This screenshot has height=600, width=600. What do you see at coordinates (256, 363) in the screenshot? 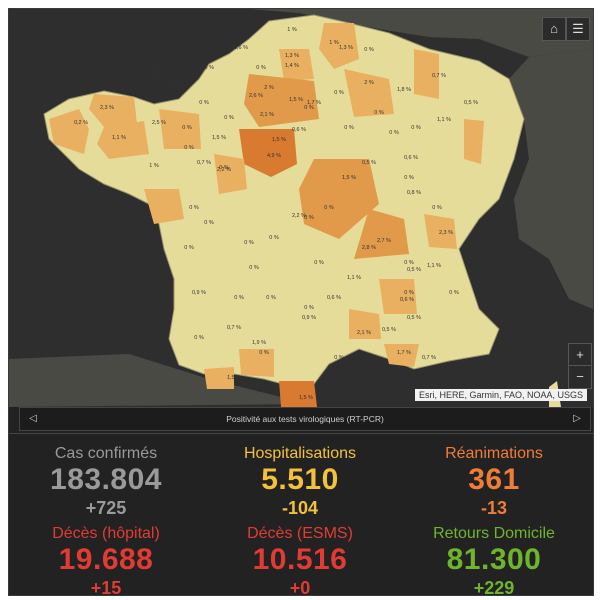
I see `dept-haute-garonne` at bounding box center [256, 363].